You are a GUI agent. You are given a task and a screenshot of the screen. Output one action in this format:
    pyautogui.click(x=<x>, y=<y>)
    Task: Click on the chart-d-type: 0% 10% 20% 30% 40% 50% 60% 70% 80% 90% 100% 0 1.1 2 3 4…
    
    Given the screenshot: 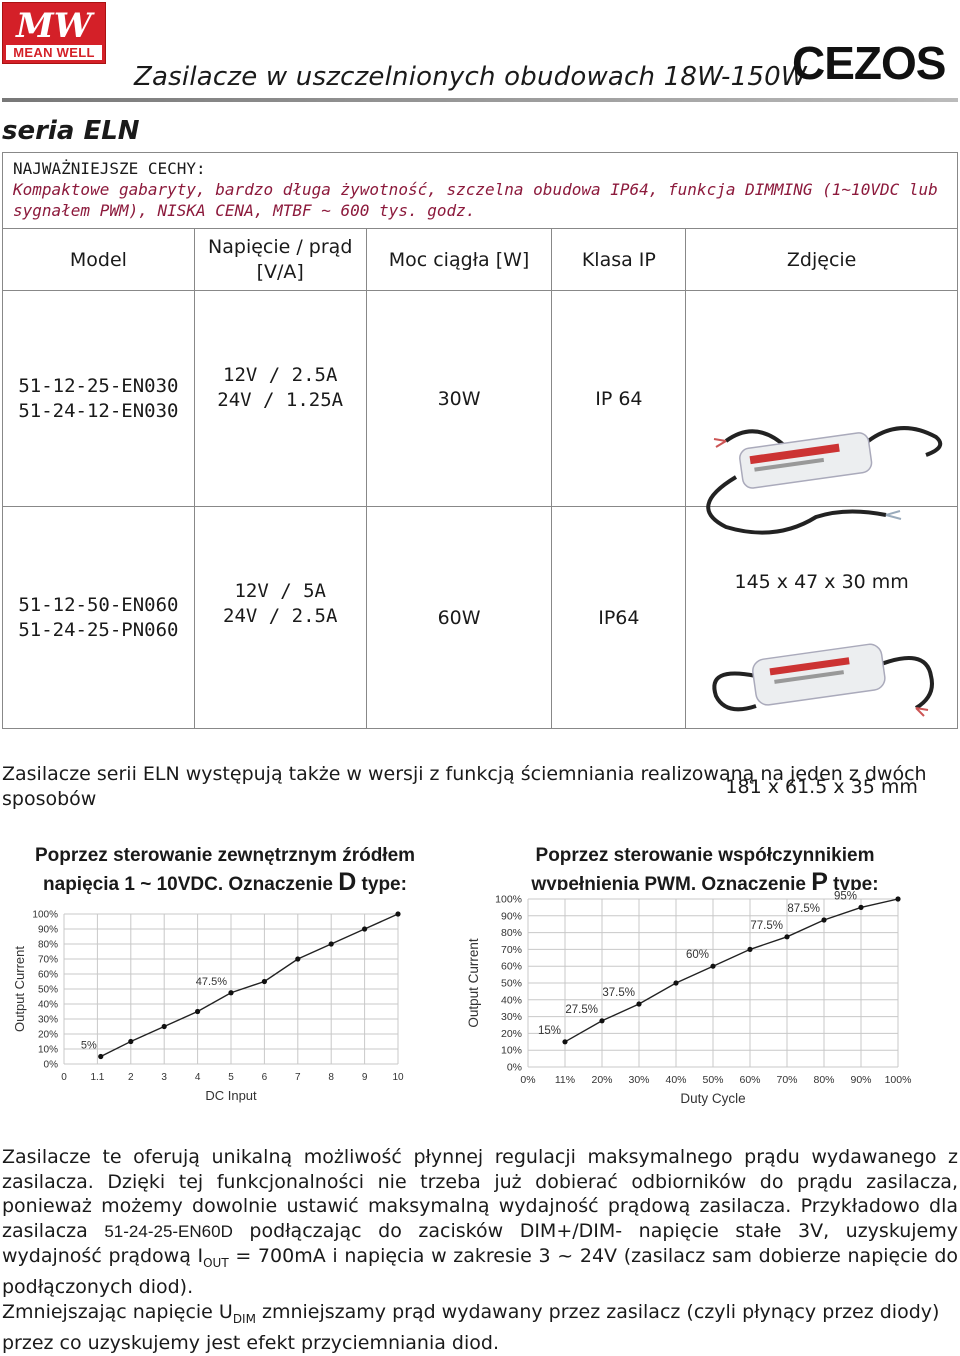 What is the action you would take?
    pyautogui.click(x=208, y=1007)
    